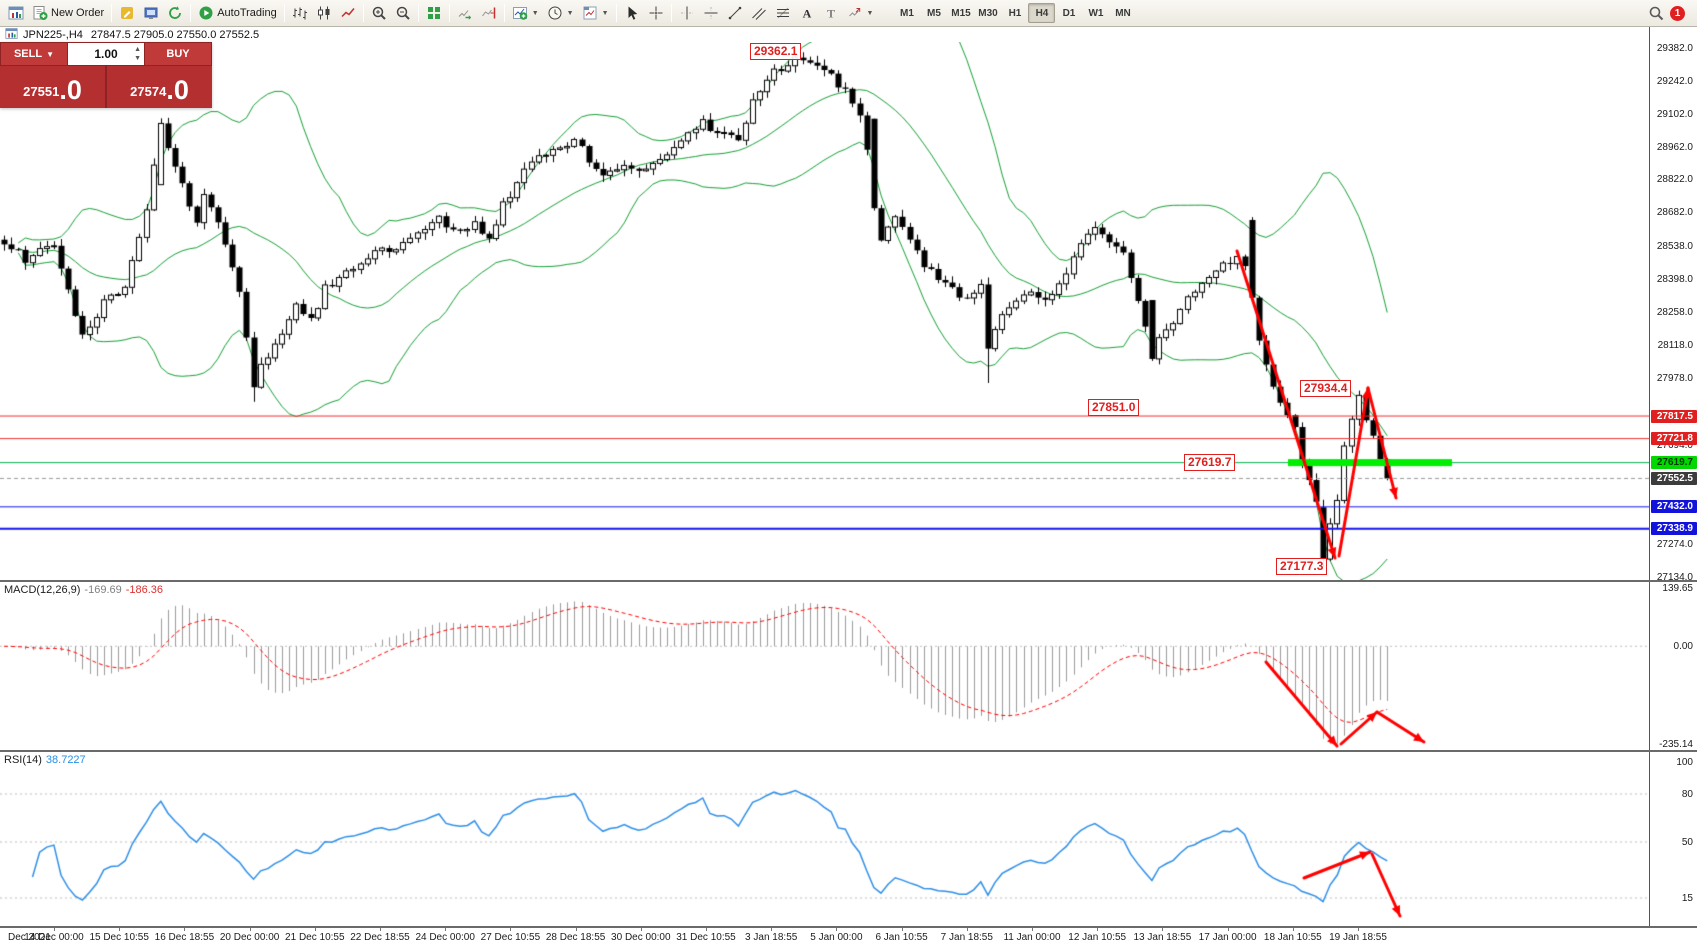 The width and height of the screenshot is (1697, 947). What do you see at coordinates (1683, 647) in the screenshot?
I see `macd-axis-tick: 0.00` at bounding box center [1683, 647].